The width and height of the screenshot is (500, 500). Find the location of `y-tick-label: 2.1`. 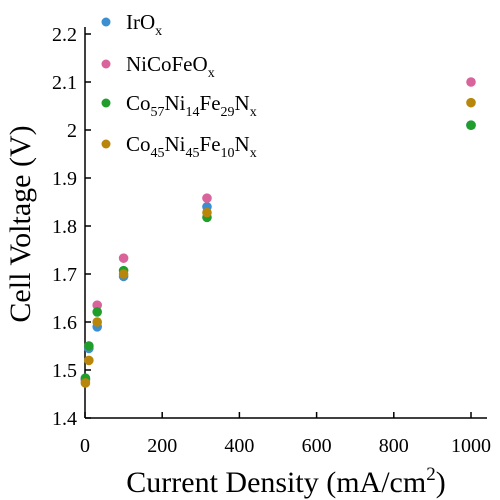

y-tick-label: 2.1 is located at coordinates (64, 83).